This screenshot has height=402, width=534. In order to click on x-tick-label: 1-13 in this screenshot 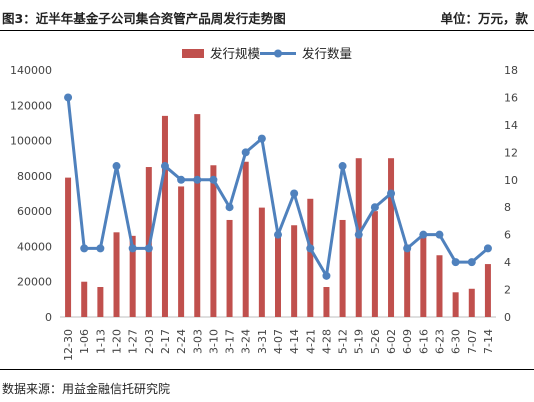, I will do `click(100, 341)`.